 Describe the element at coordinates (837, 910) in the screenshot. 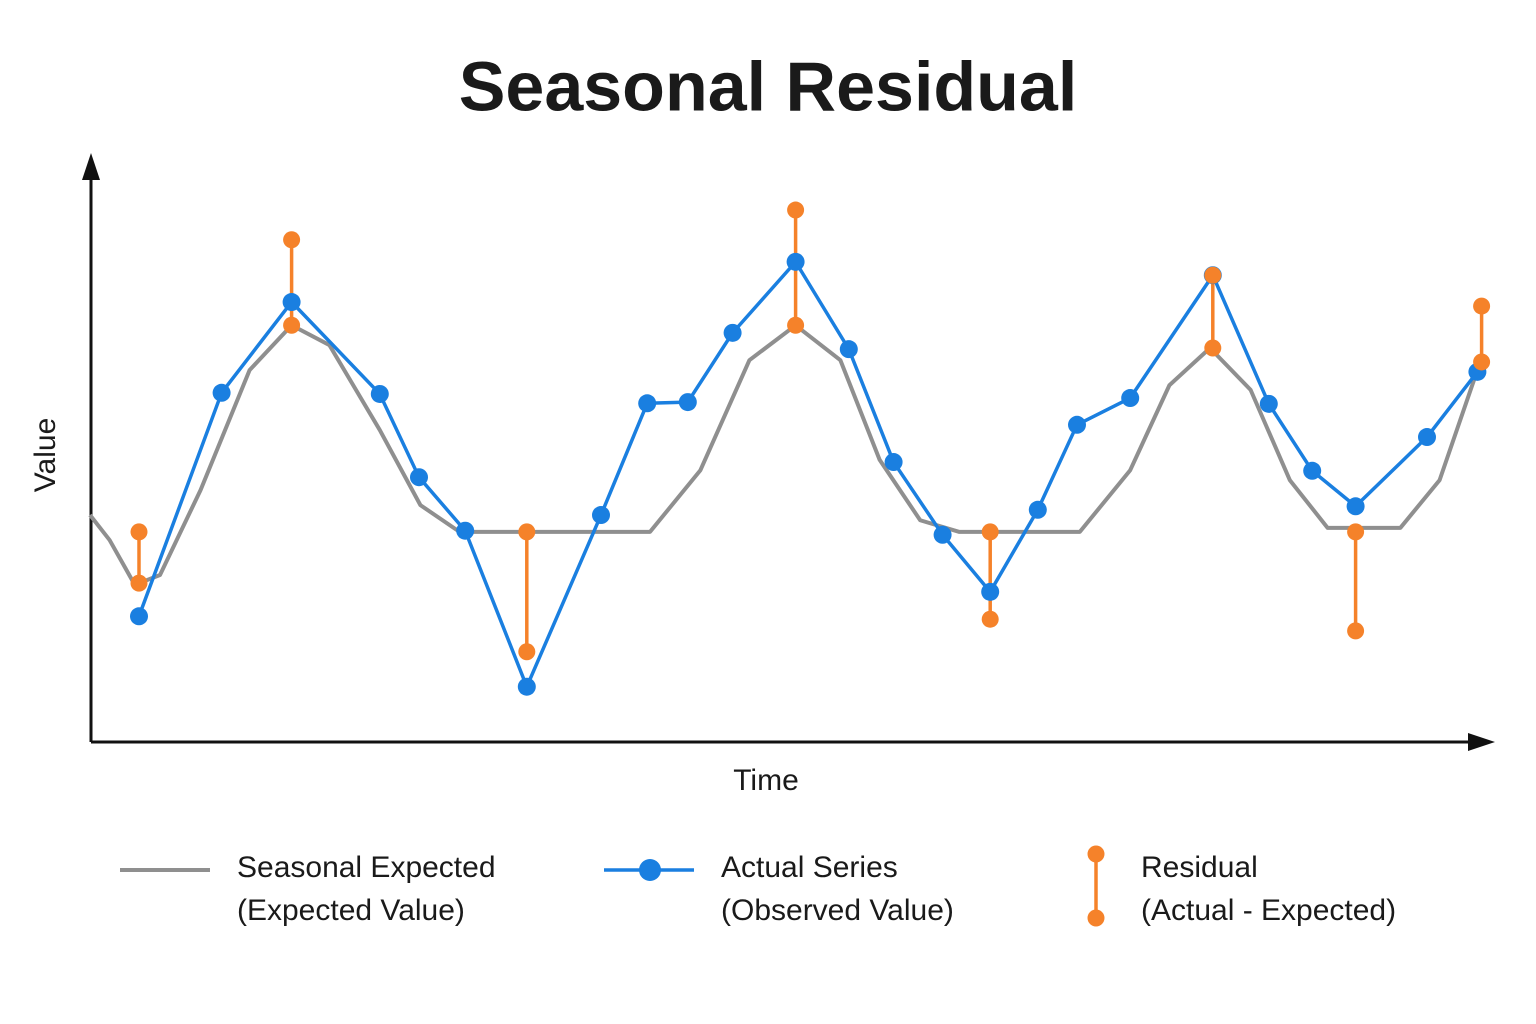

I see `legend-description: (Observed Value)` at that location.